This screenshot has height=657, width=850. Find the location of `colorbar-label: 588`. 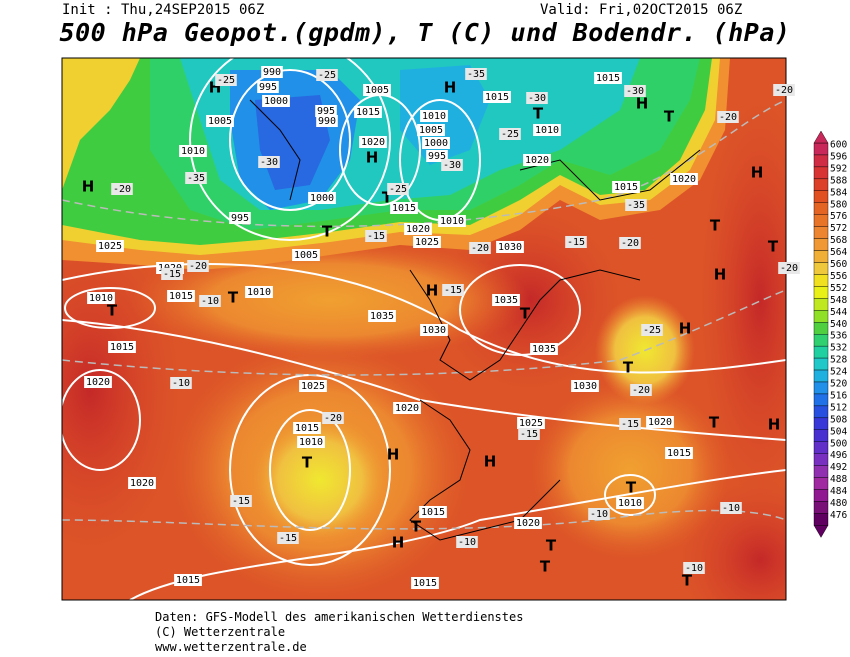

colorbar-label: 588 is located at coordinates (838, 180).